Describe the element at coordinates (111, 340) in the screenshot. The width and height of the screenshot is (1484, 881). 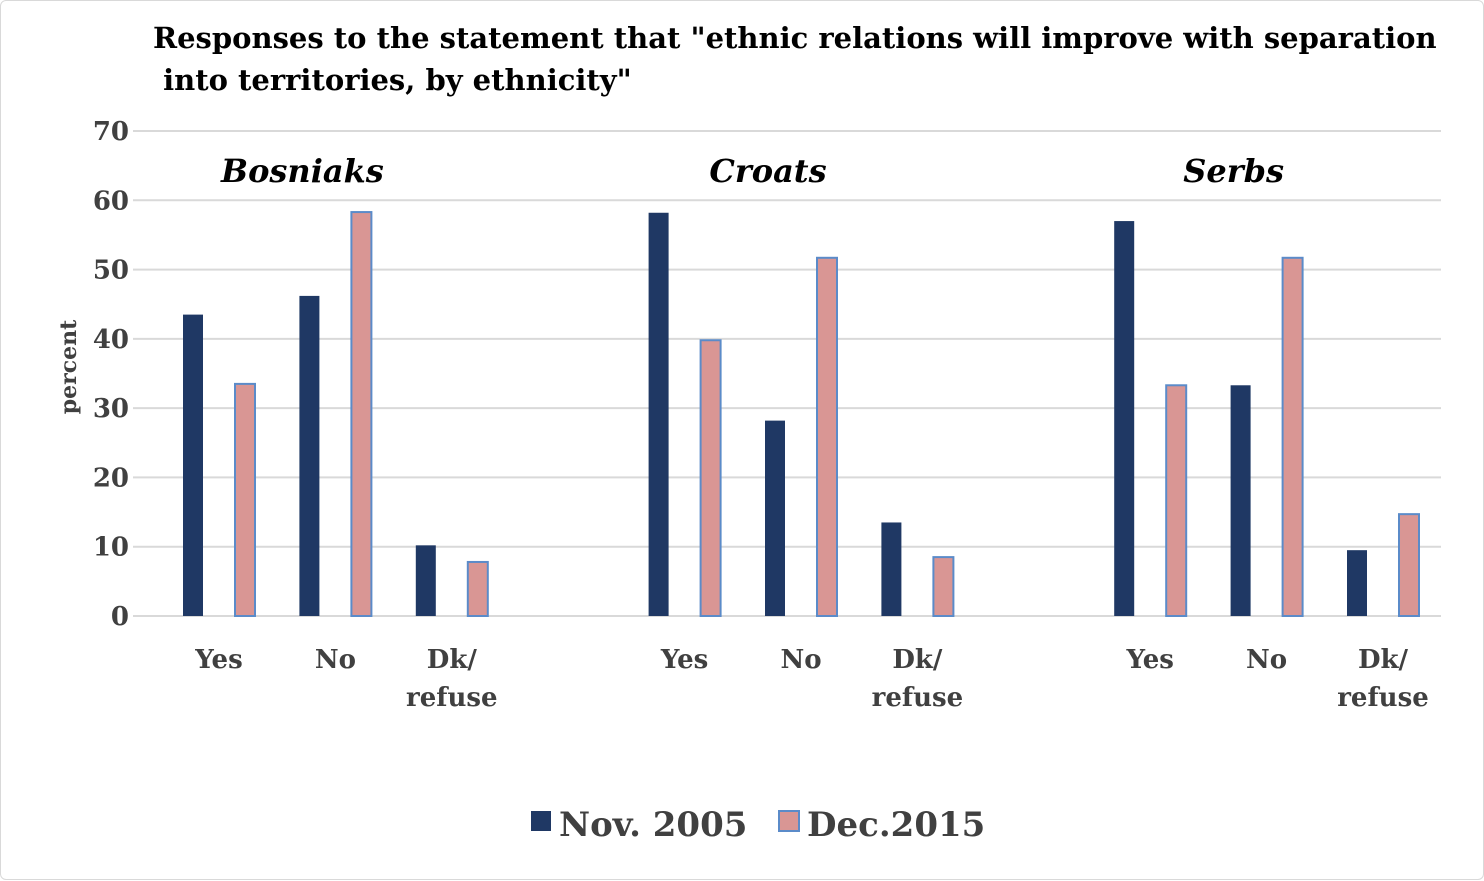
I see `y-tick-label: 40` at that location.